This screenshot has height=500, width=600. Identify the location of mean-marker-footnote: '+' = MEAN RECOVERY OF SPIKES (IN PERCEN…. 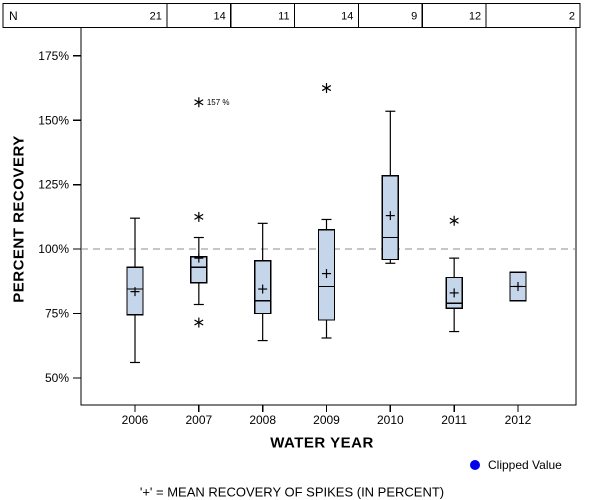
(292, 492).